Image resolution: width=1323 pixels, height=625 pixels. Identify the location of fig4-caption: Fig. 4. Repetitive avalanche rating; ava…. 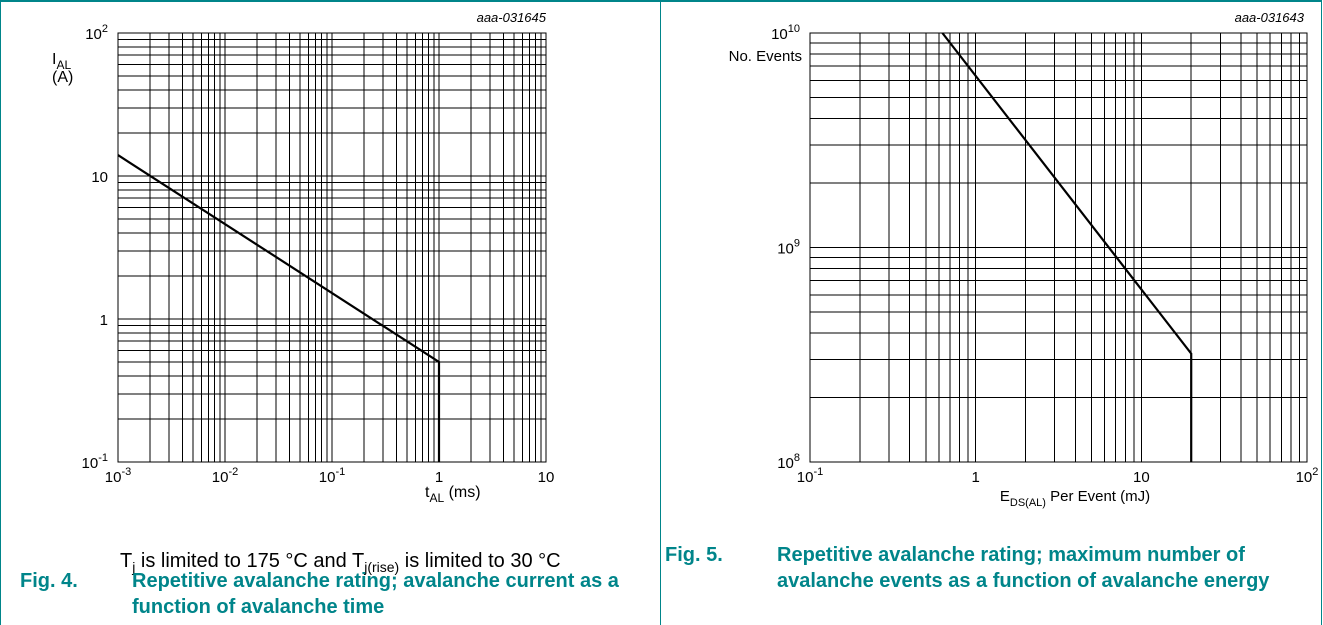
(335, 596).